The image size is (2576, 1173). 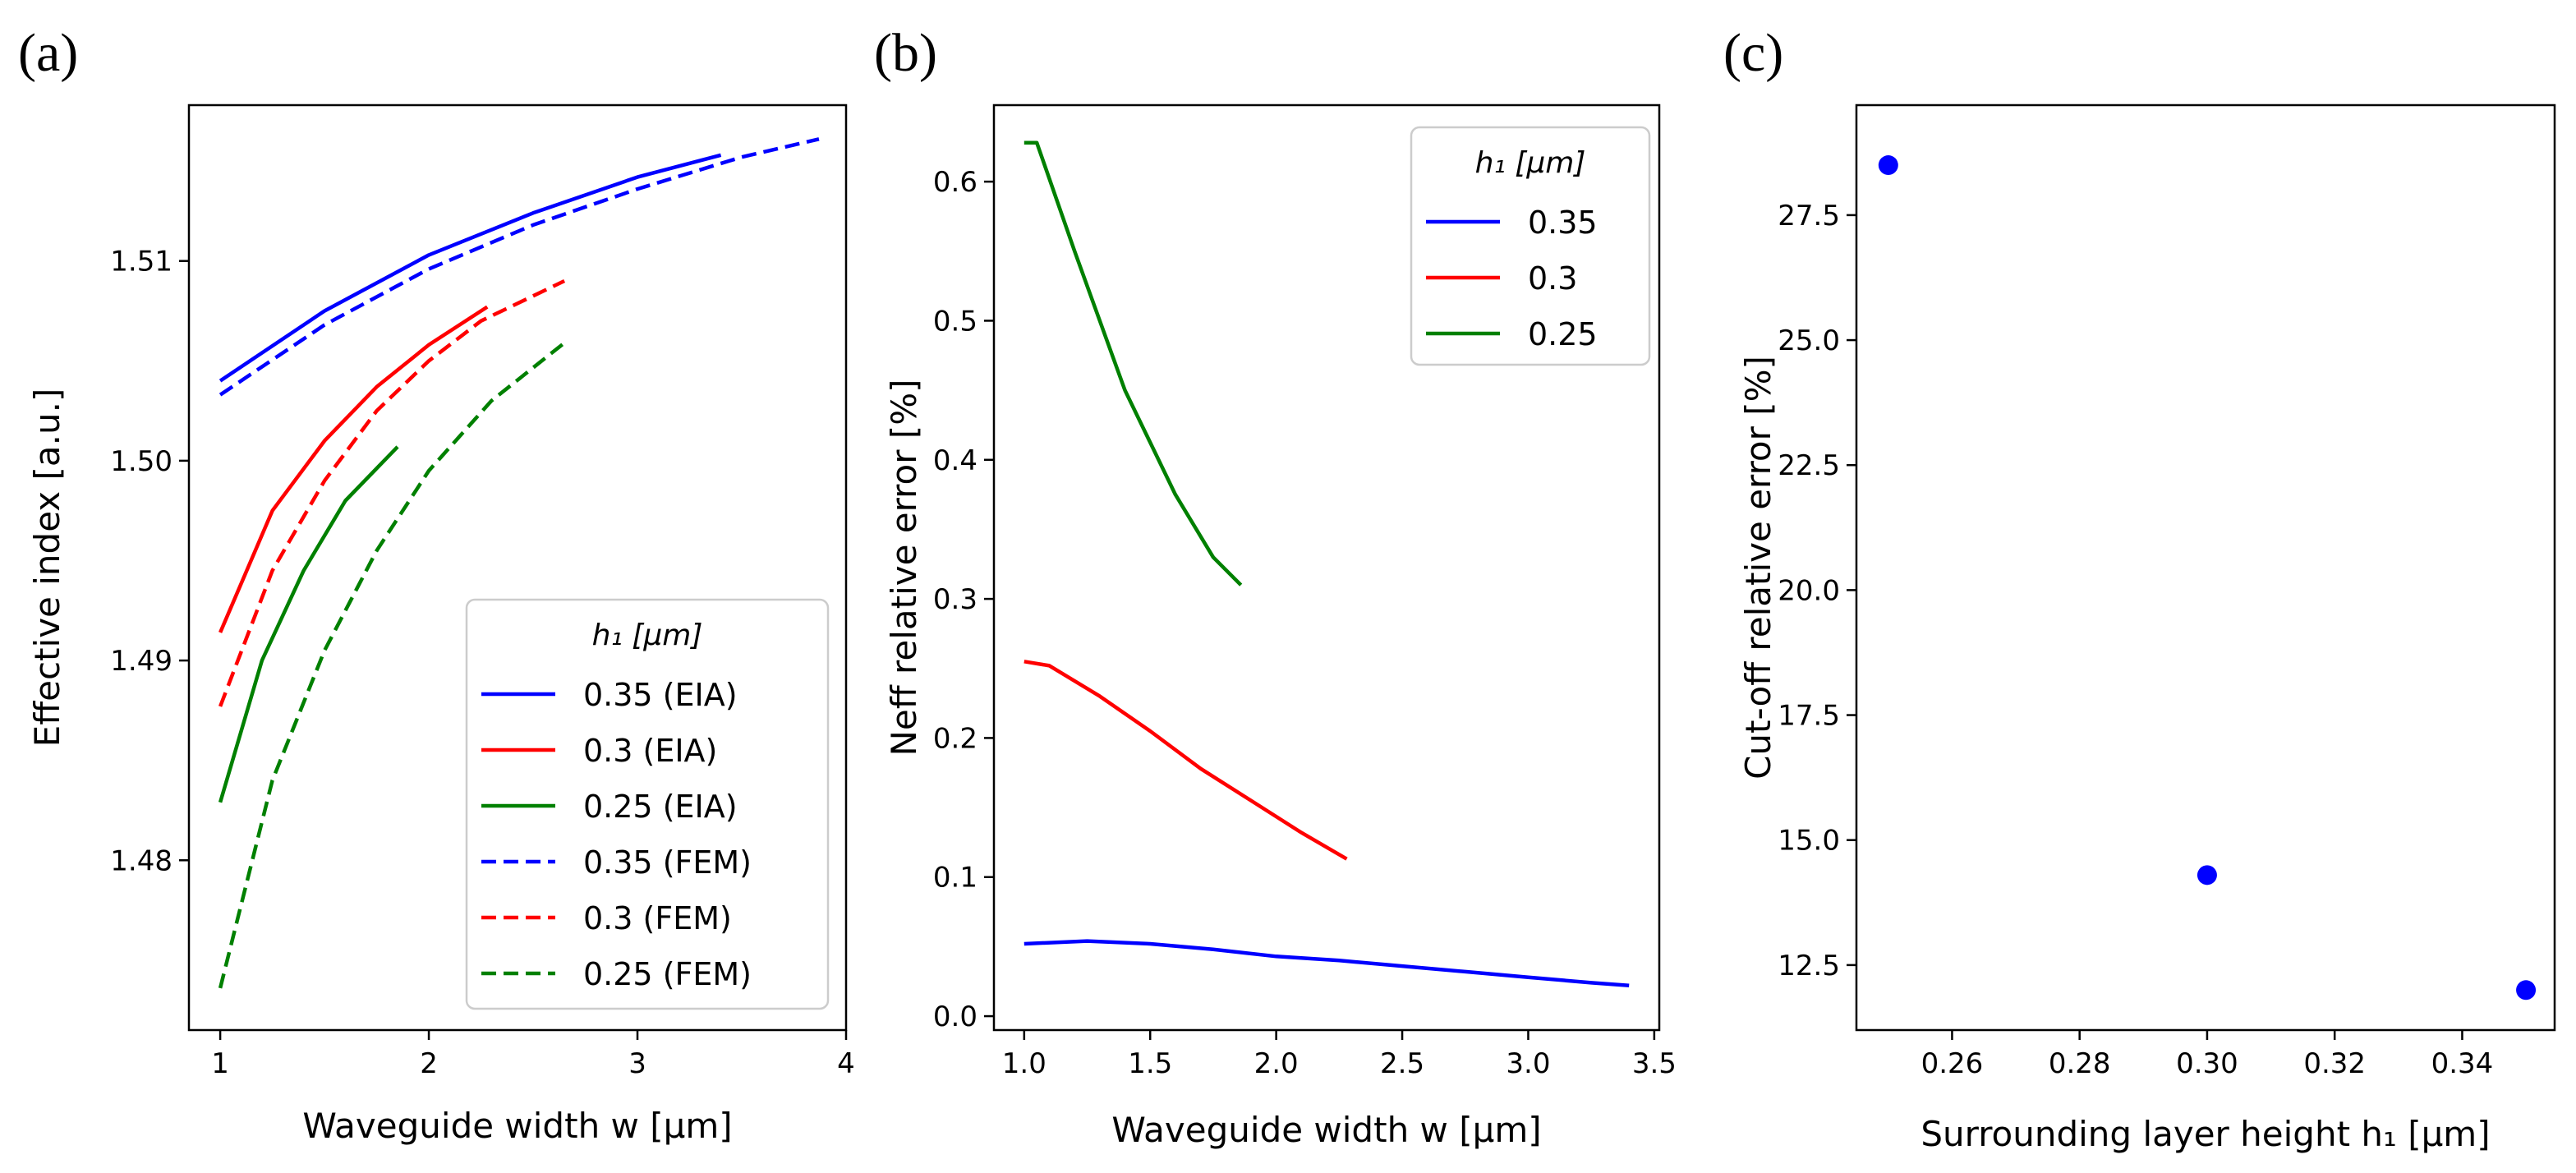 What do you see at coordinates (141, 661) in the screenshot?
I see `y-tick-label: 1.49` at bounding box center [141, 661].